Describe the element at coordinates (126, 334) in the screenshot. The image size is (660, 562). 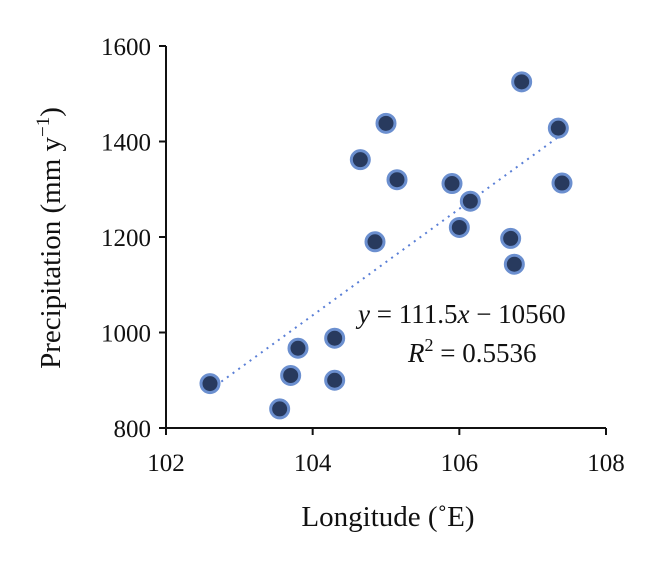
I see `y-tick-label: 1000` at that location.